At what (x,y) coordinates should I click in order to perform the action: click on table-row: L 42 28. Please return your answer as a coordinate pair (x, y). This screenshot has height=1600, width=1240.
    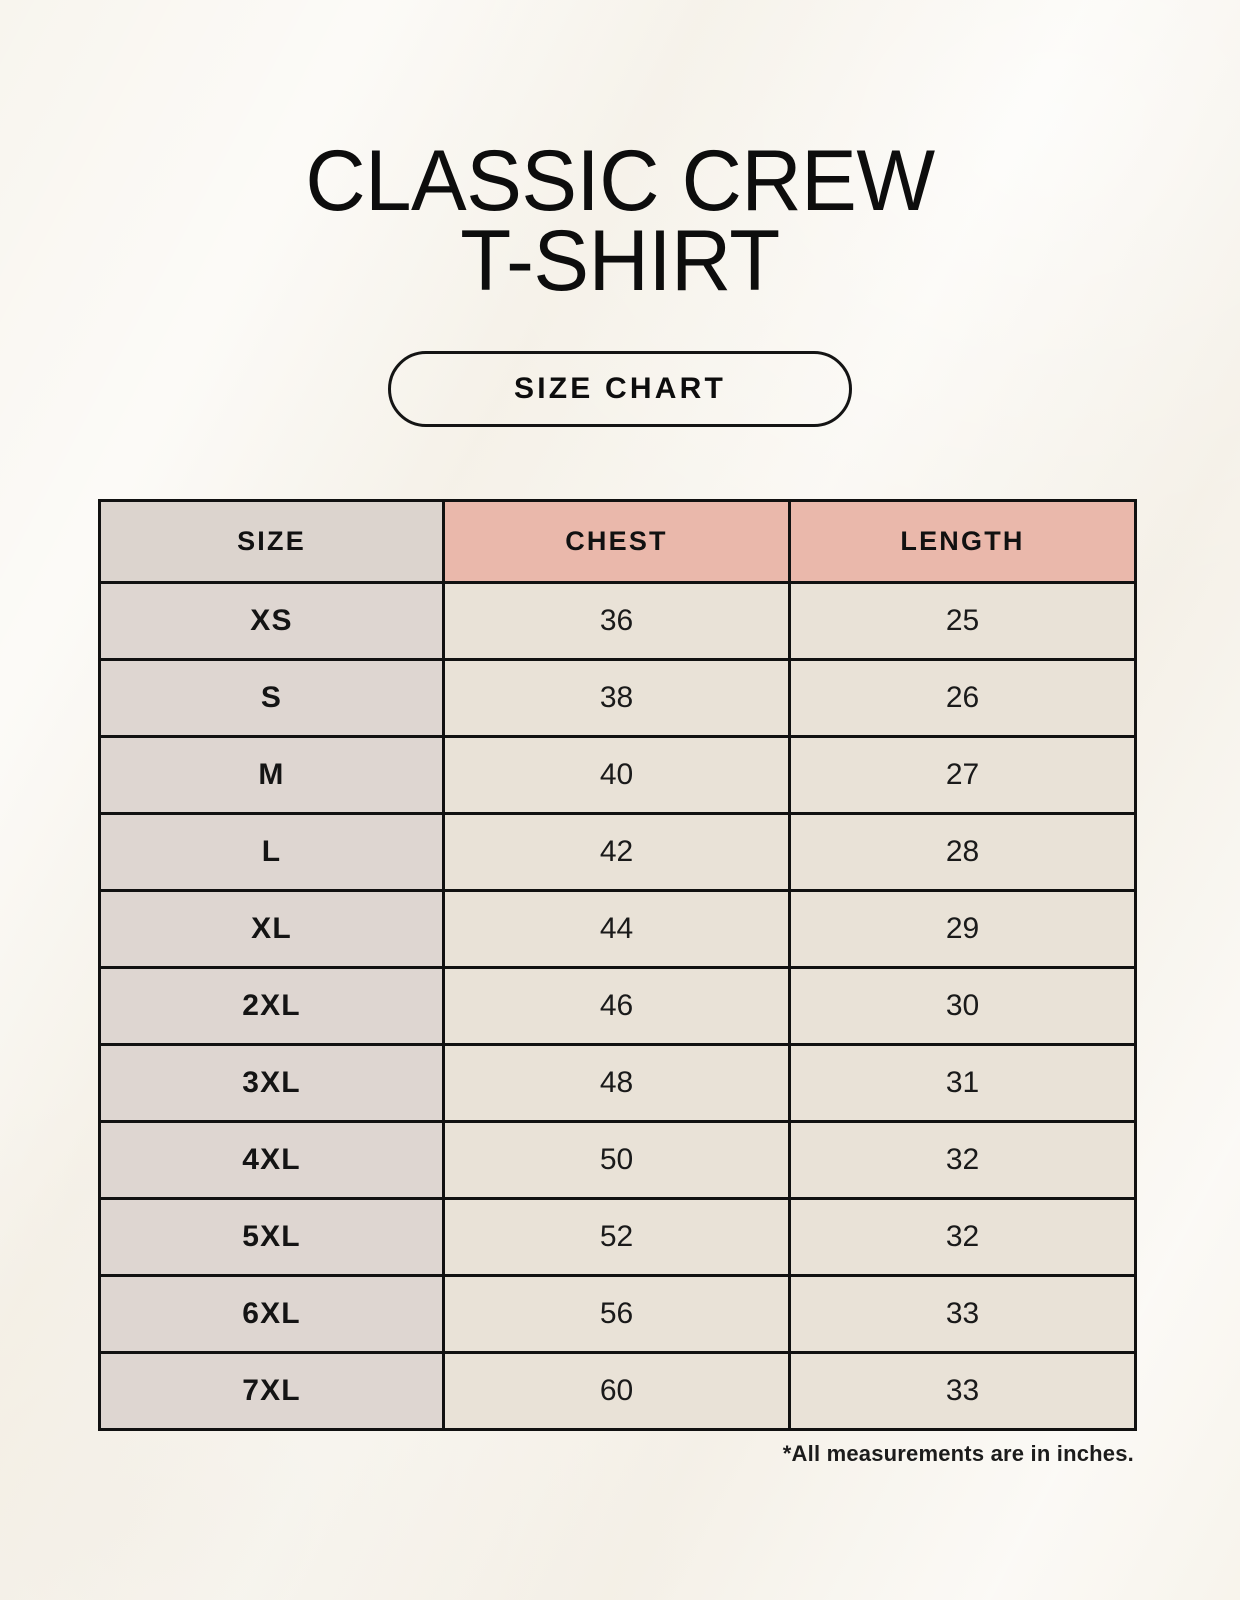
    Looking at the image, I should click on (617, 852).